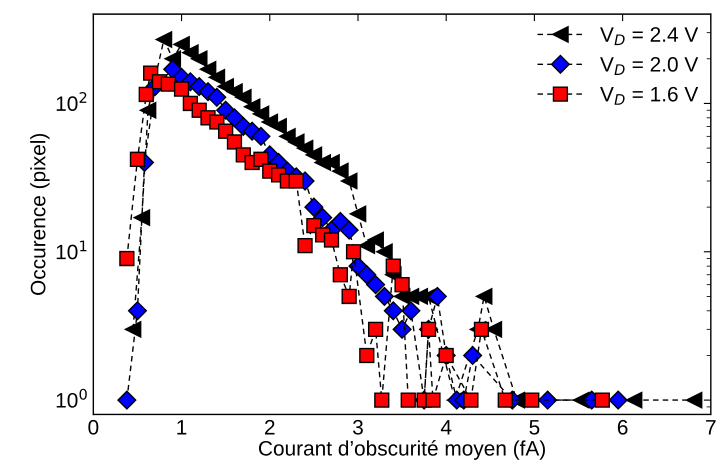  Describe the element at coordinates (40, 214) in the screenshot. I see `y-axis-title: Occurence (pixel)` at that location.